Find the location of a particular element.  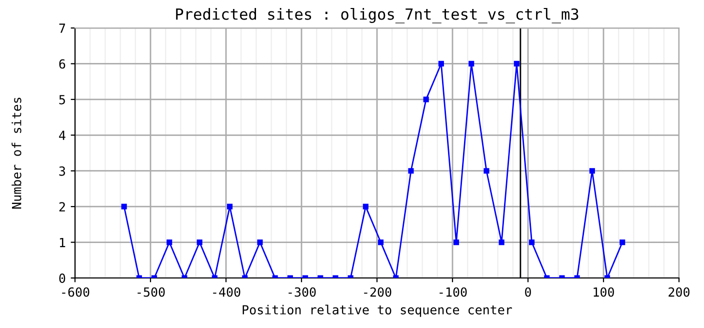

y-tick-label: 7 is located at coordinates (62, 28).